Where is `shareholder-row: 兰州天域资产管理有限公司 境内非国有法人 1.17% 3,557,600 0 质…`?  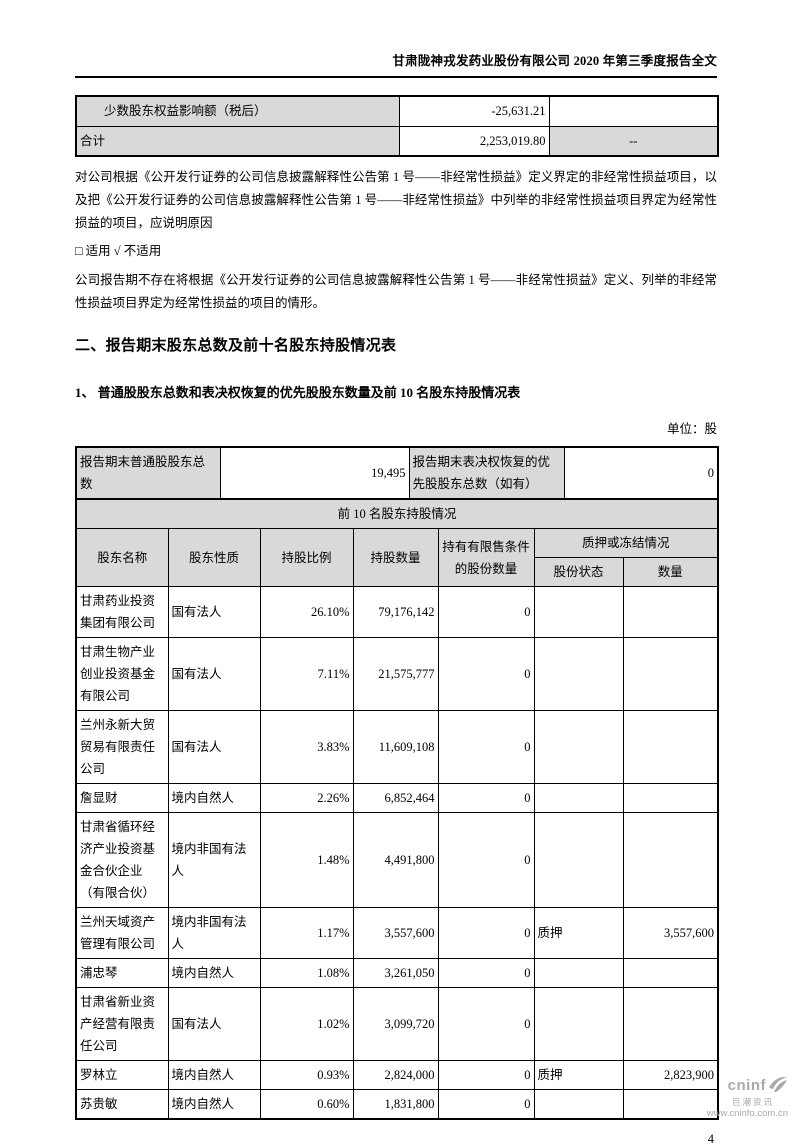
shareholder-row: 兰州天域资产管理有限公司 境内非国有法人 1.17% 3,557,600 0 质… is located at coordinates (397, 933).